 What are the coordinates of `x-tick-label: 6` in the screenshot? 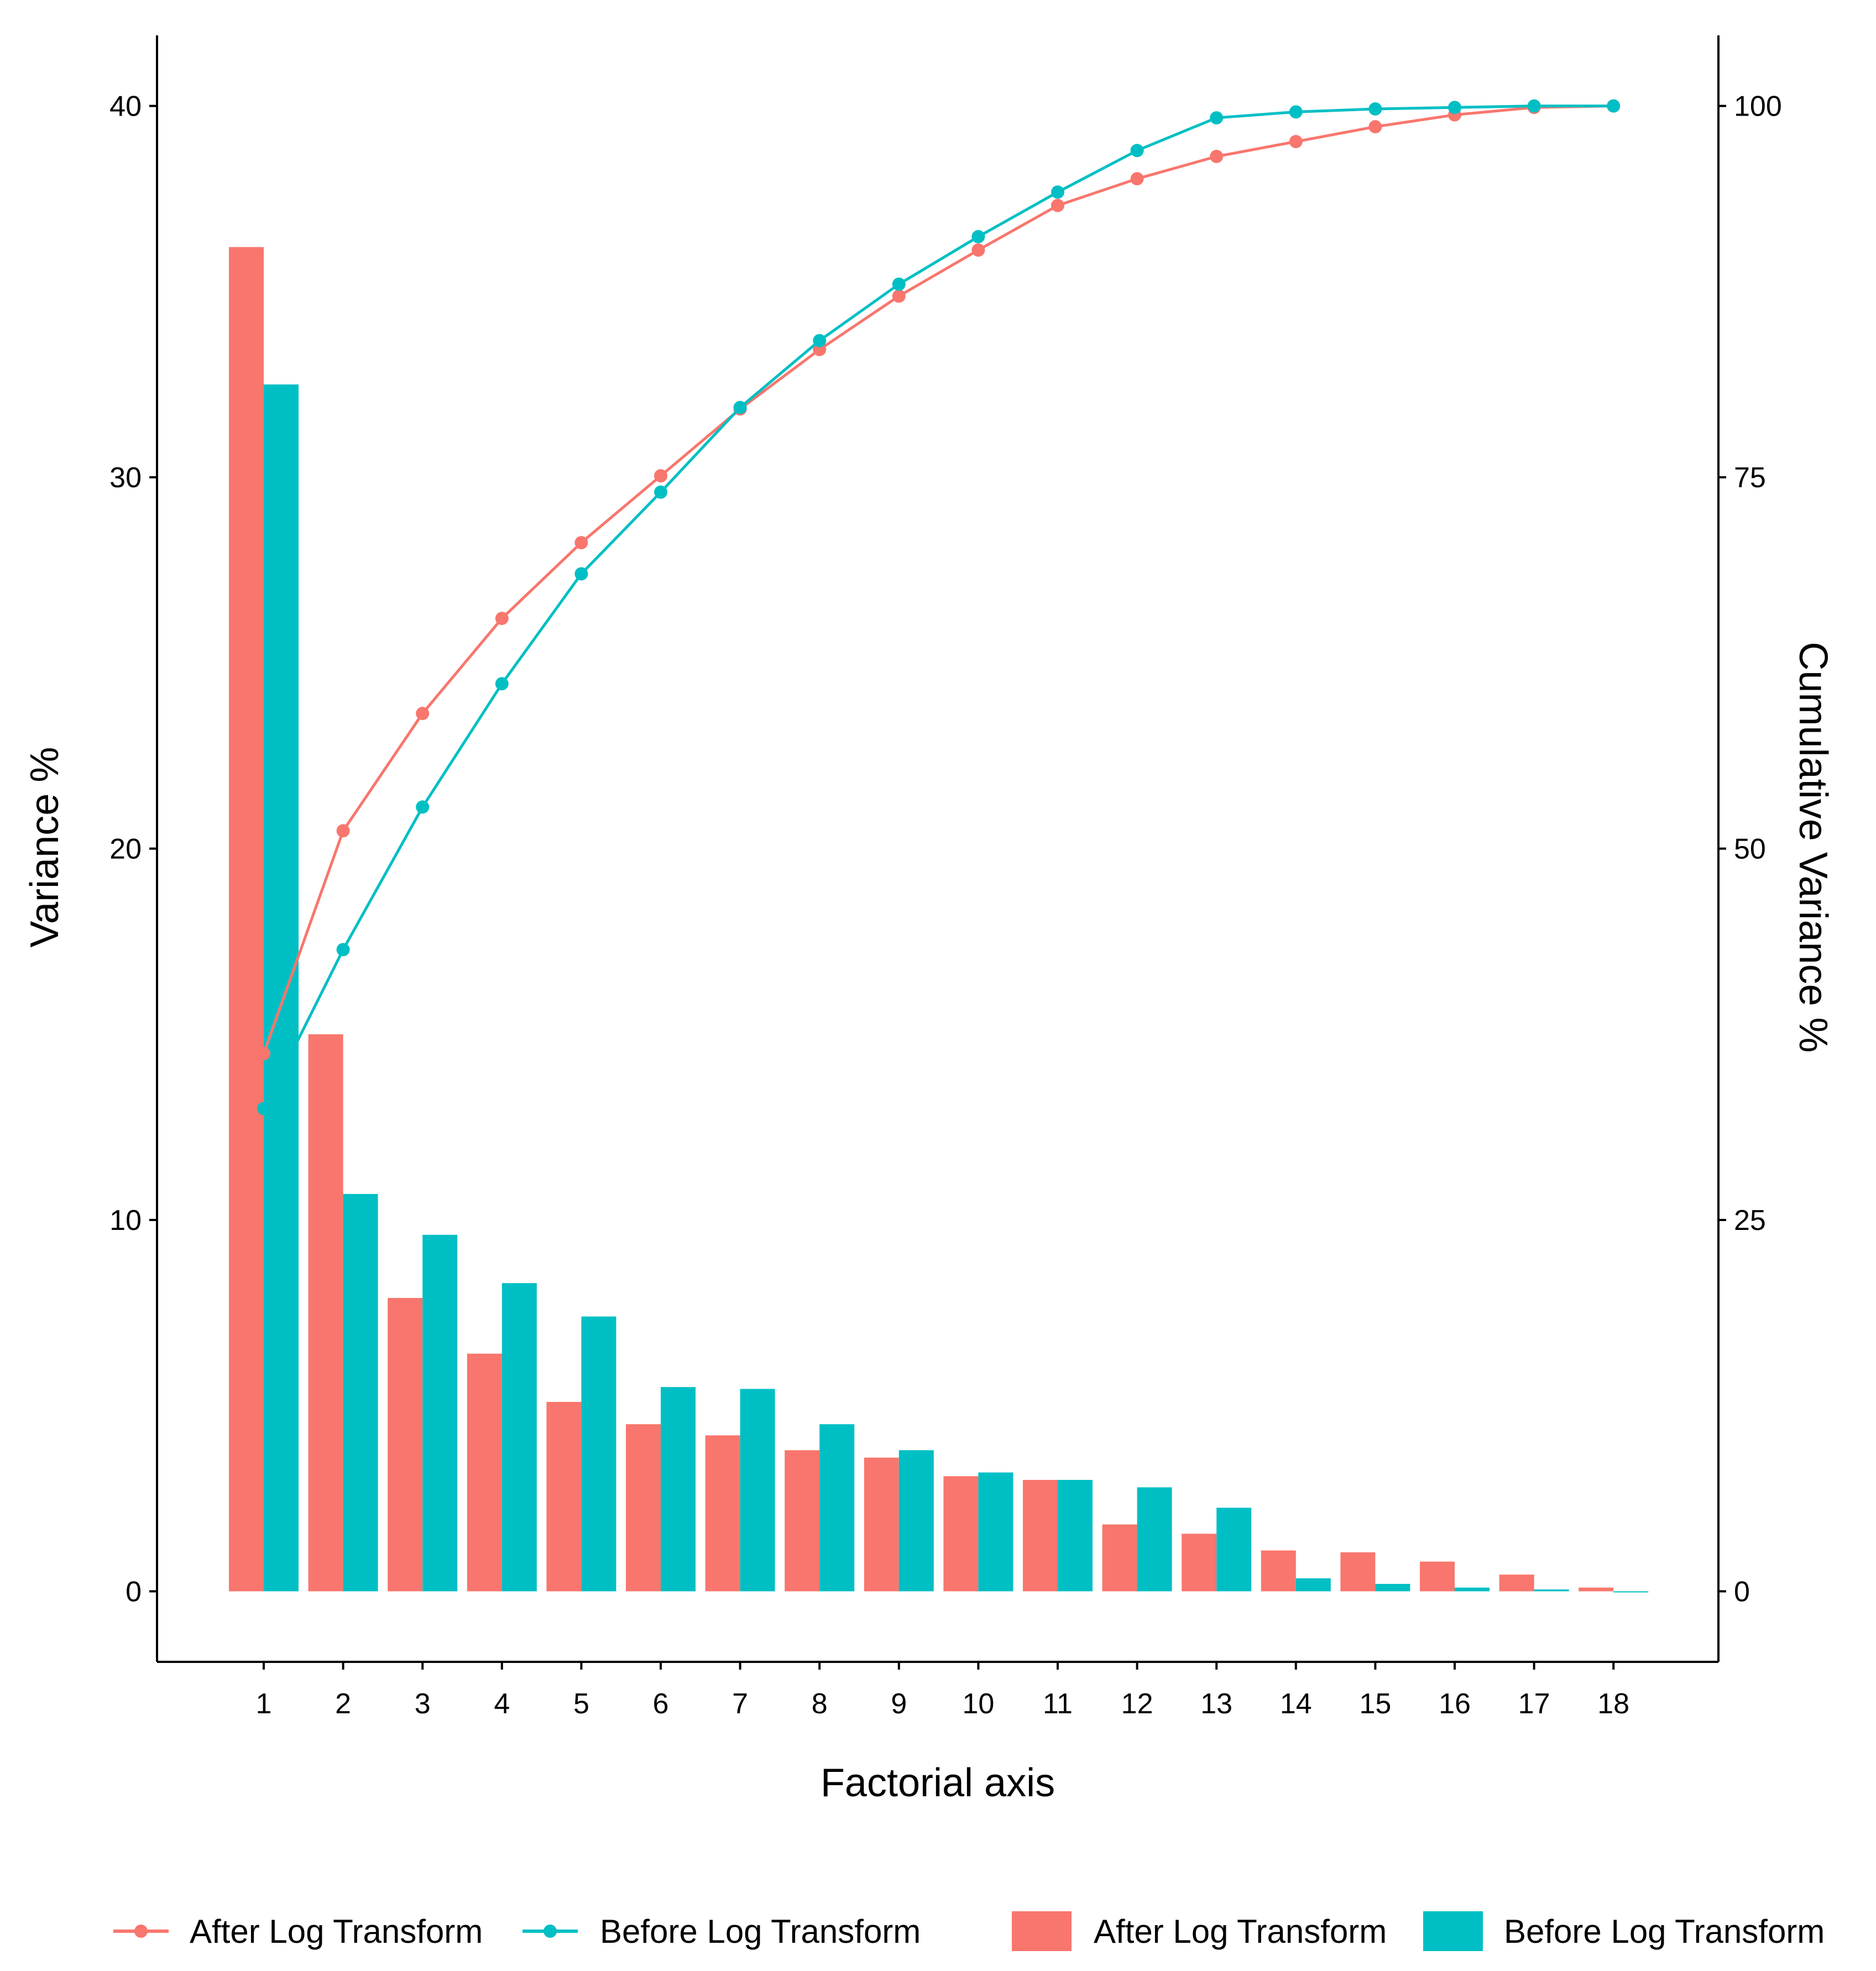 It's located at (661, 1704).